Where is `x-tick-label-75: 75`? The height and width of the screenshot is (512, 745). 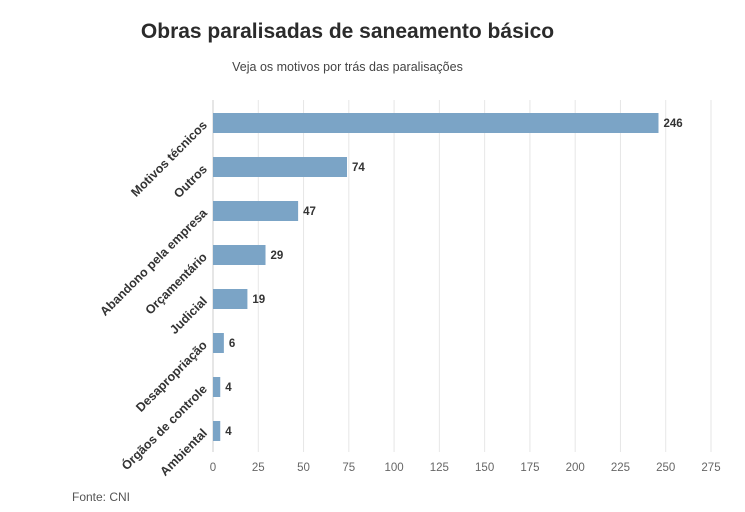
x-tick-label-75: 75 is located at coordinates (348, 468).